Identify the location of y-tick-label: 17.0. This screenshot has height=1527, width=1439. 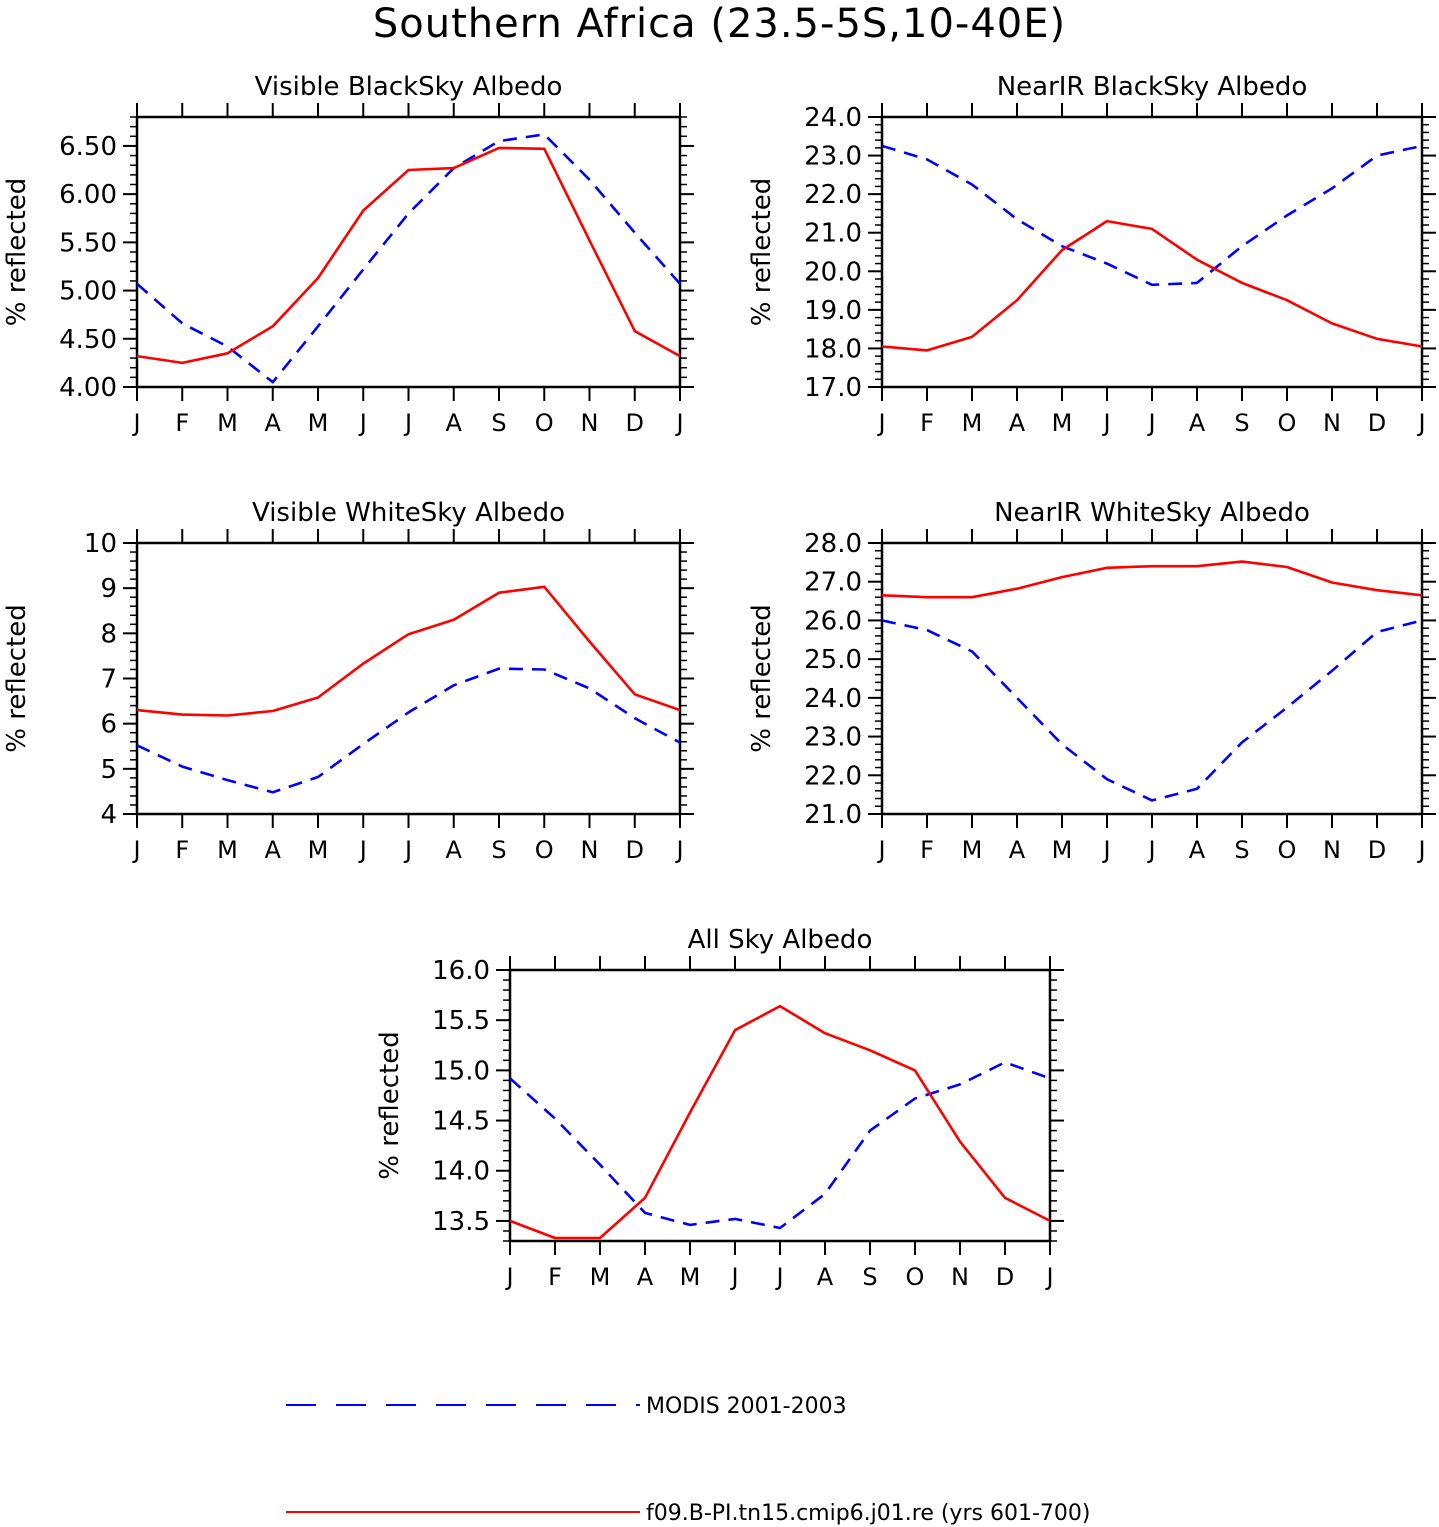
(833, 388).